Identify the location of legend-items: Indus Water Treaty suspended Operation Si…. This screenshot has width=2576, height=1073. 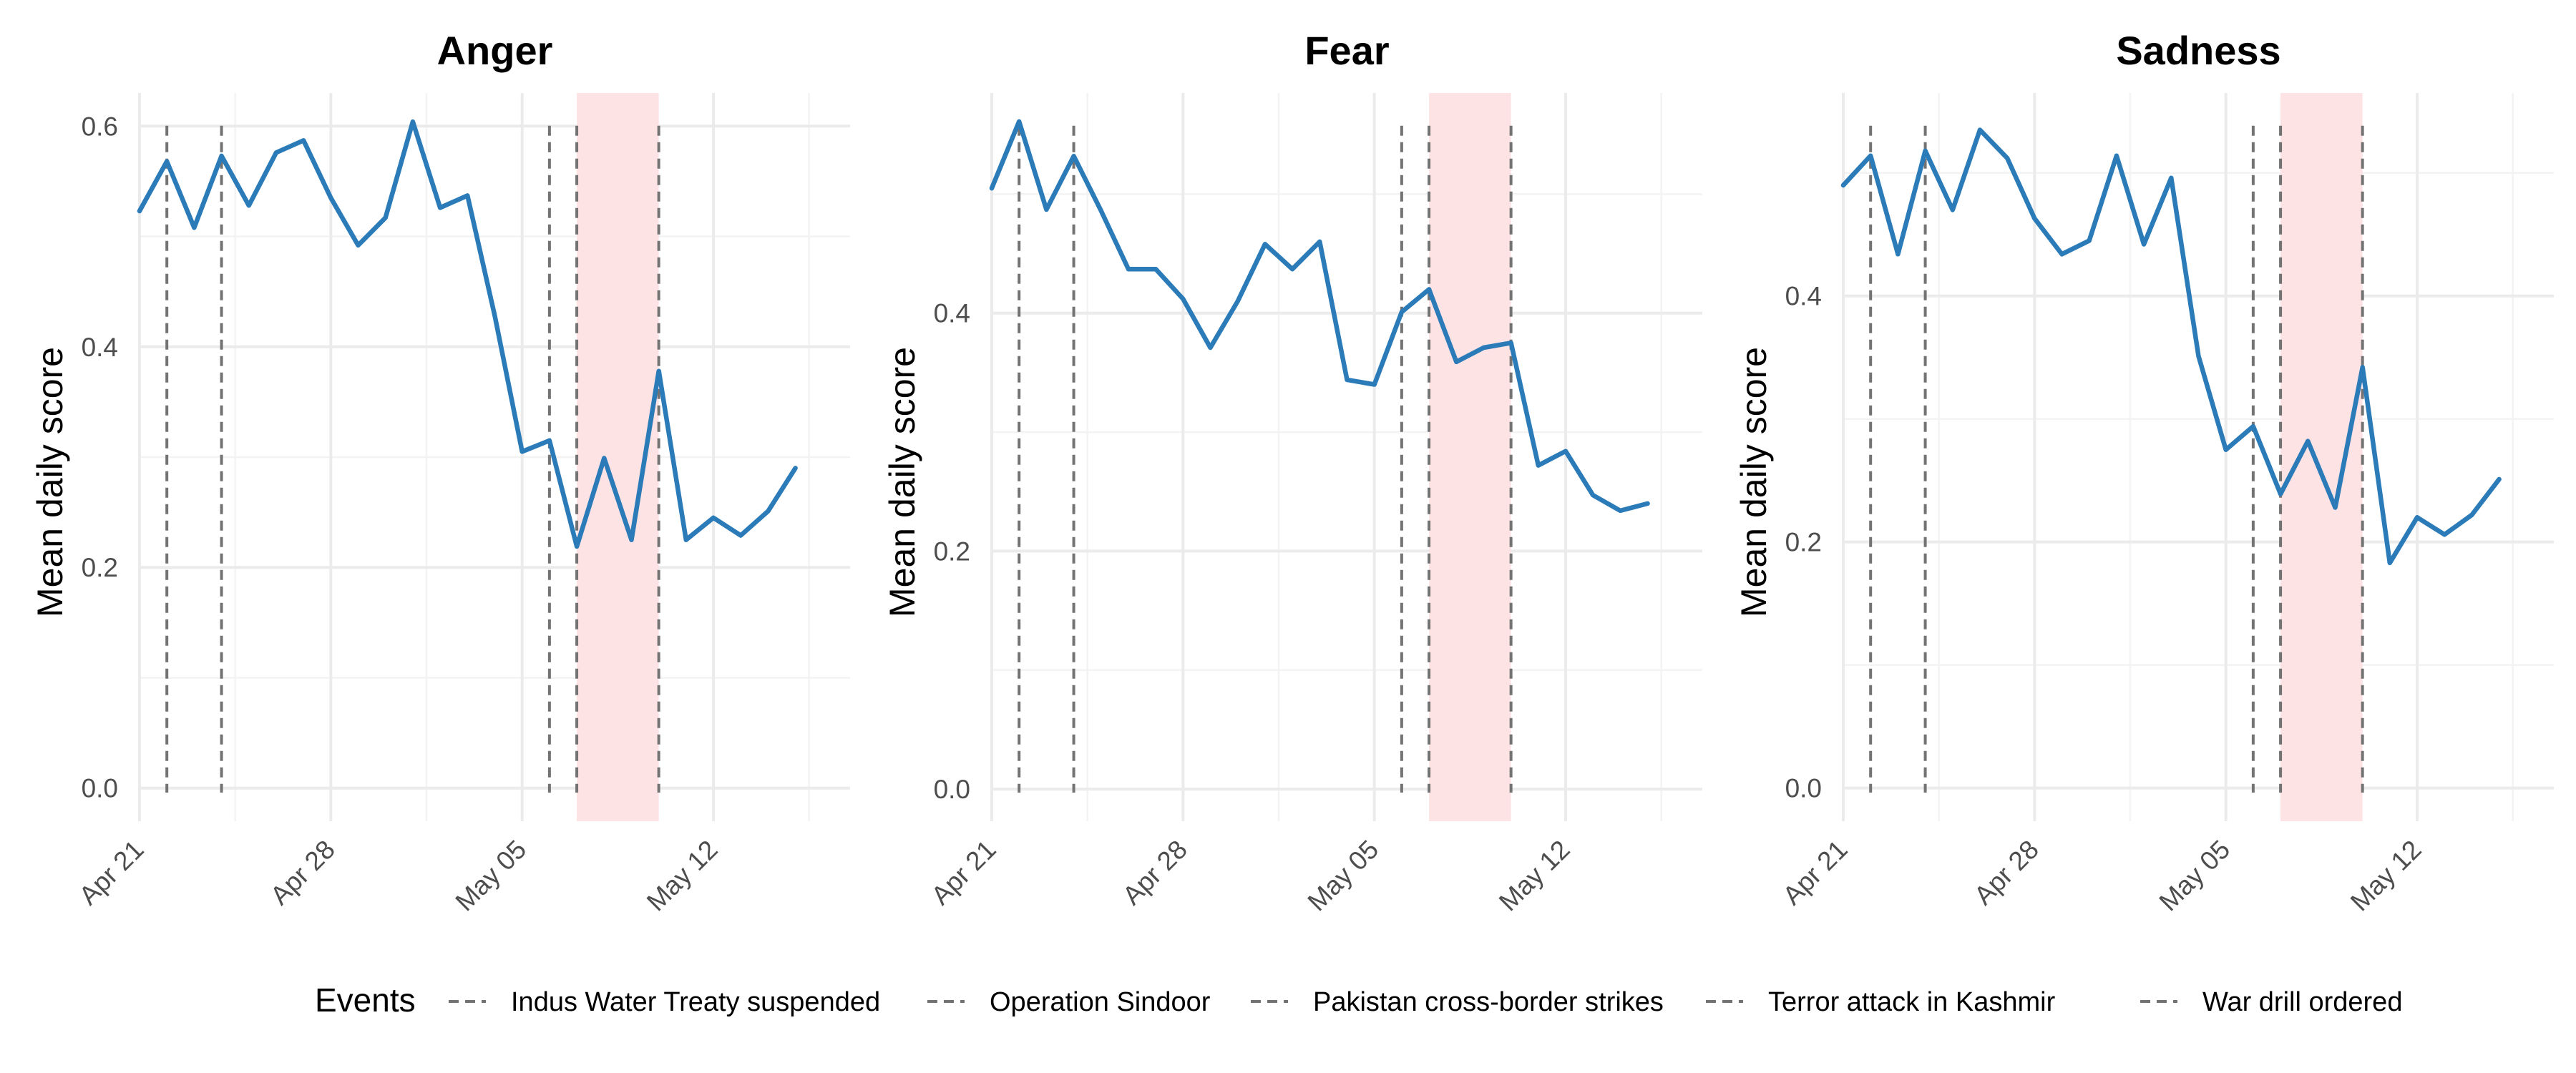
(1425, 1002).